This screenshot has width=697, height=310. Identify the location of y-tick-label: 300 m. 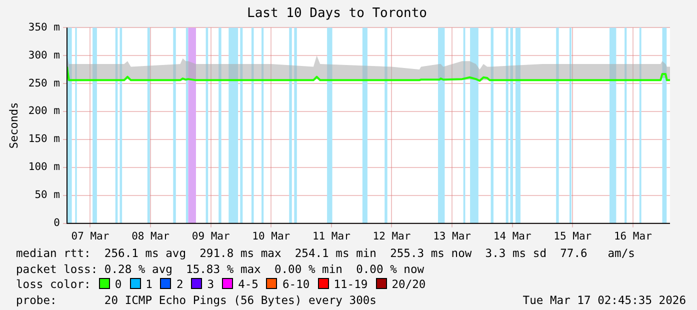
(44, 55).